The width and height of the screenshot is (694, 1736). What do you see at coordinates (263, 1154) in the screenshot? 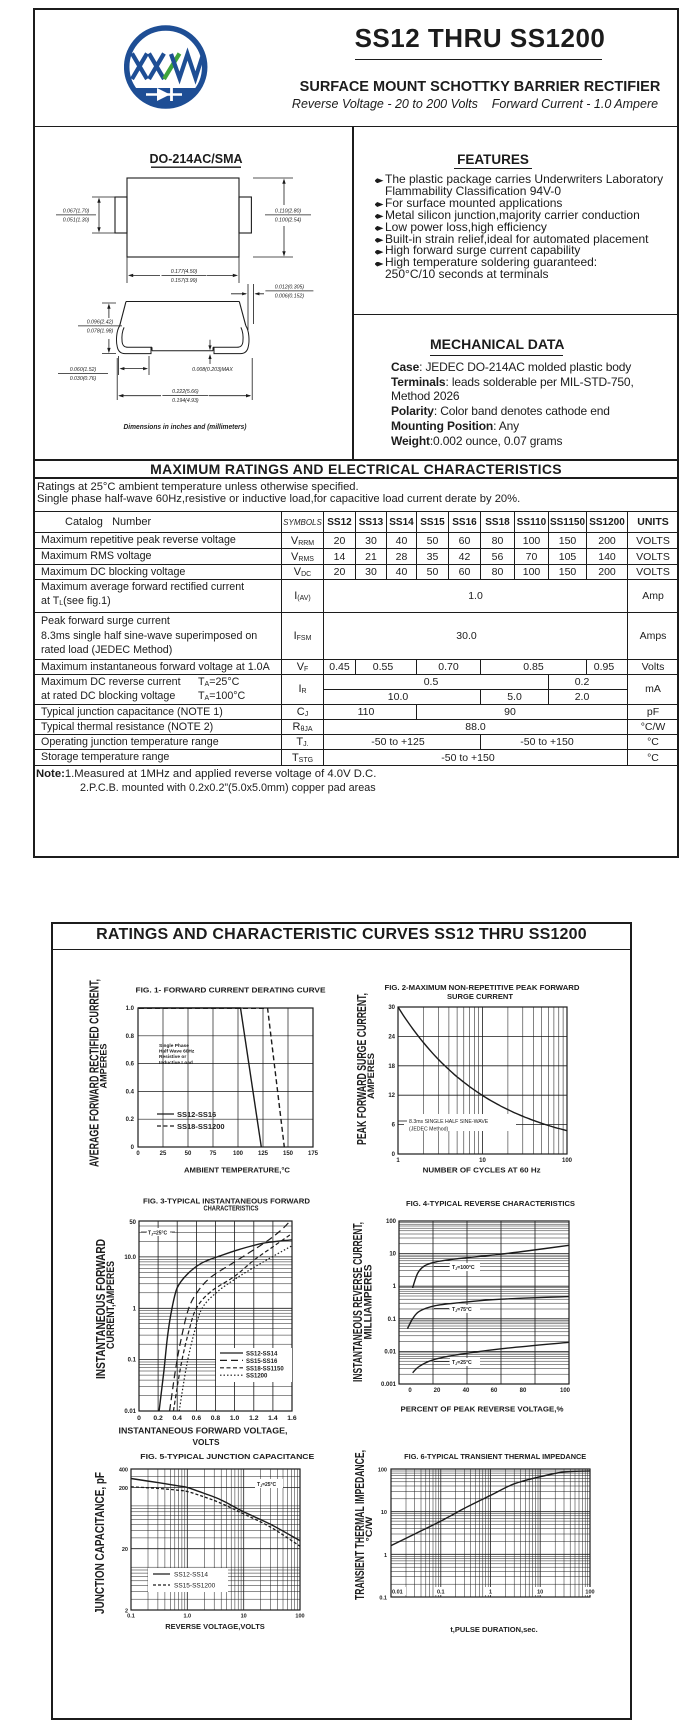
I see `svg-text: 125` at bounding box center [263, 1154].